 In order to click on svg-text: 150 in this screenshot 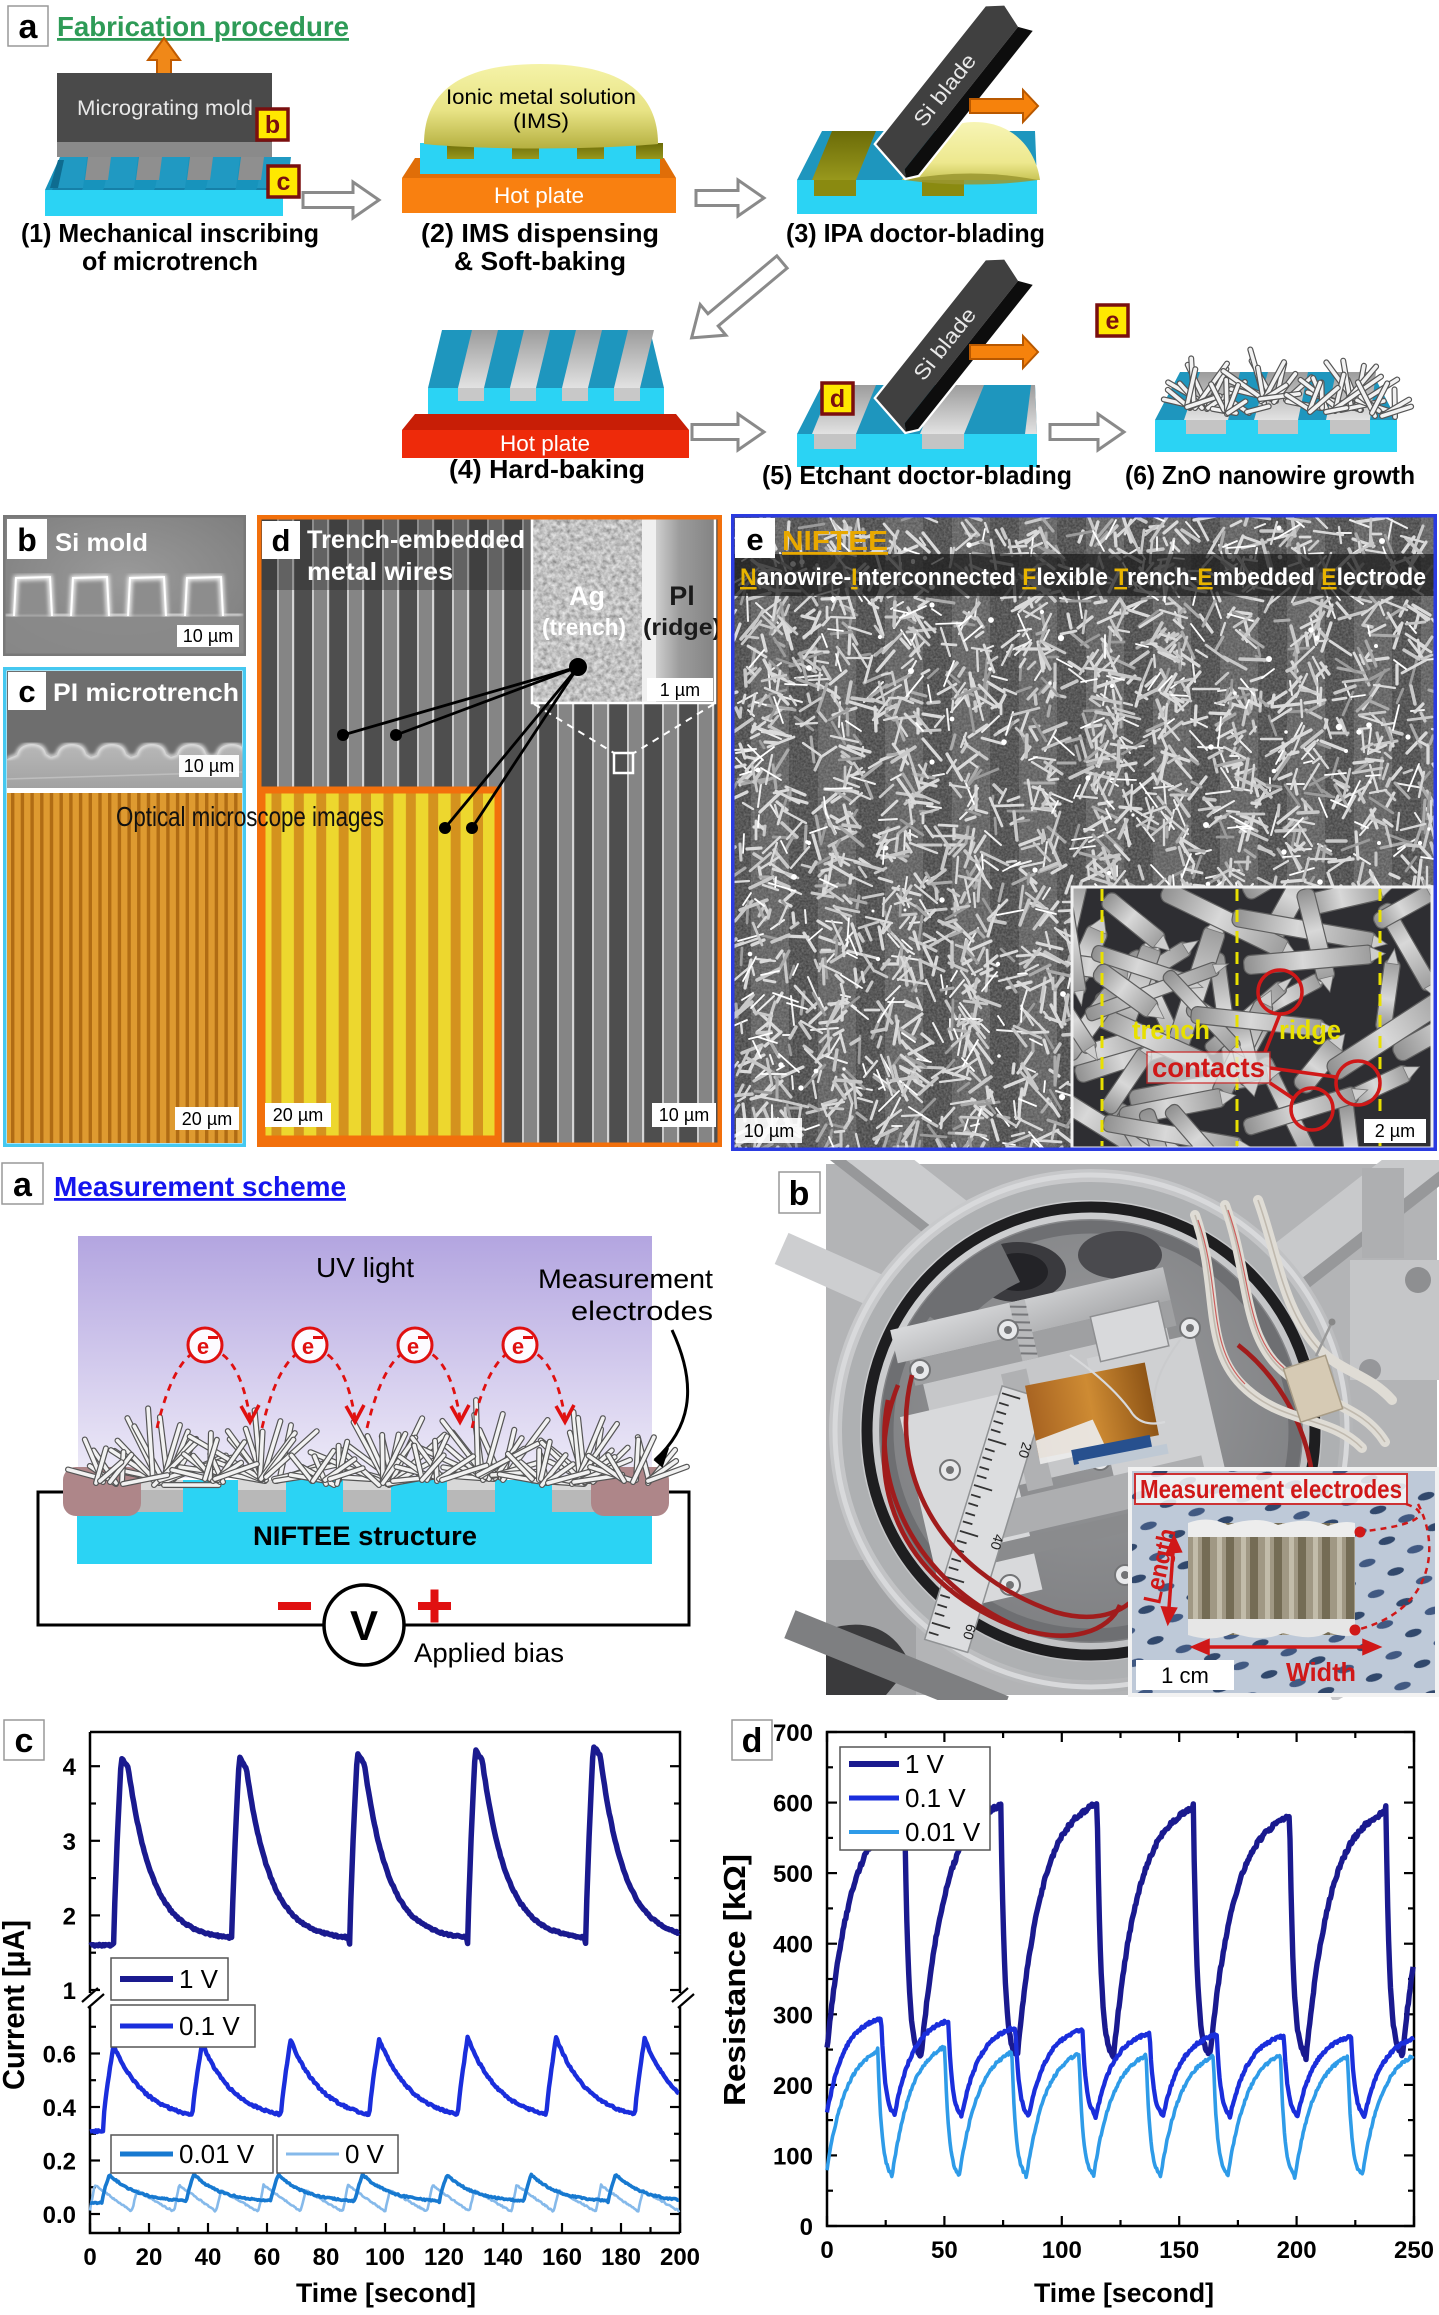, I will do `click(1179, 2250)`.